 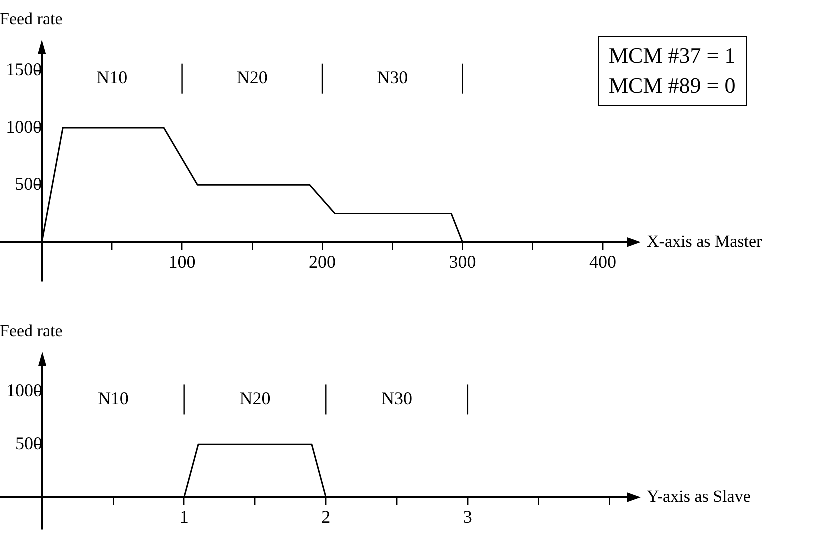 I want to click on x-tick-label: 1, so click(x=184, y=517).